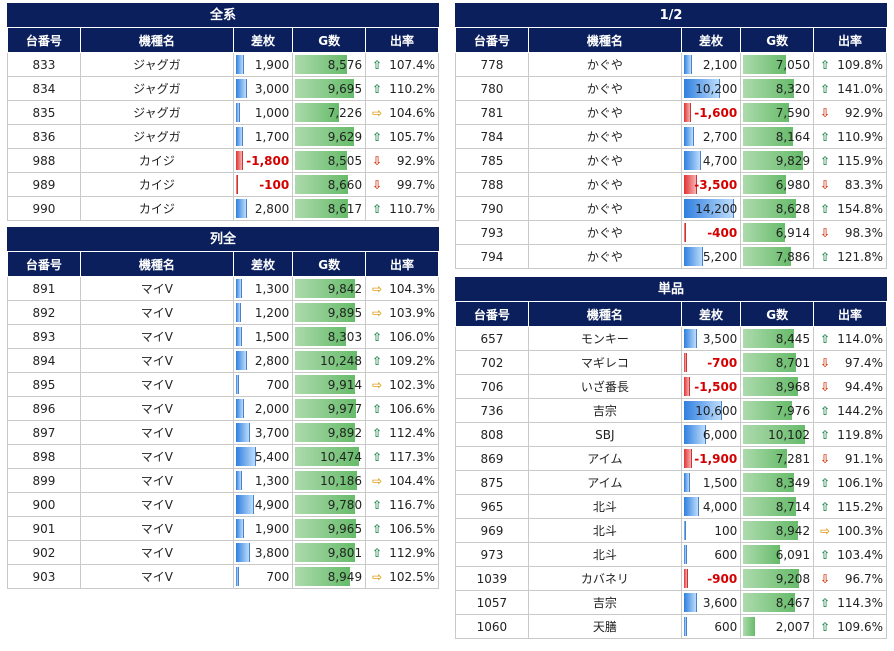 Image resolution: width=894 pixels, height=651 pixels. I want to click on table-row: 835 ジャグガ 1,000 7,226 ⇨ 104.6%, so click(223, 112).